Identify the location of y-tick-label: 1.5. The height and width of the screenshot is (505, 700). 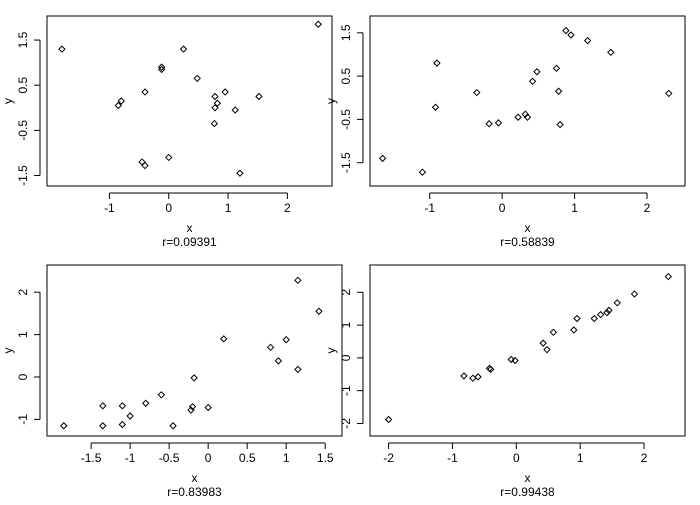
(346, 32).